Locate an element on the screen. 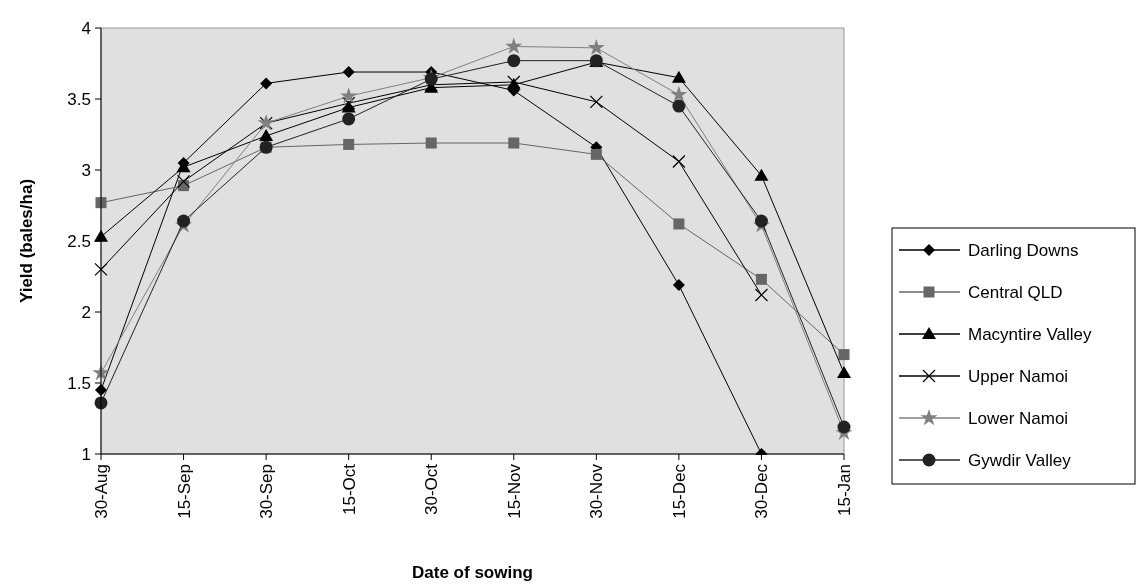 The image size is (1138, 587). x-tick-label: 15-Oct is located at coordinates (349, 489).